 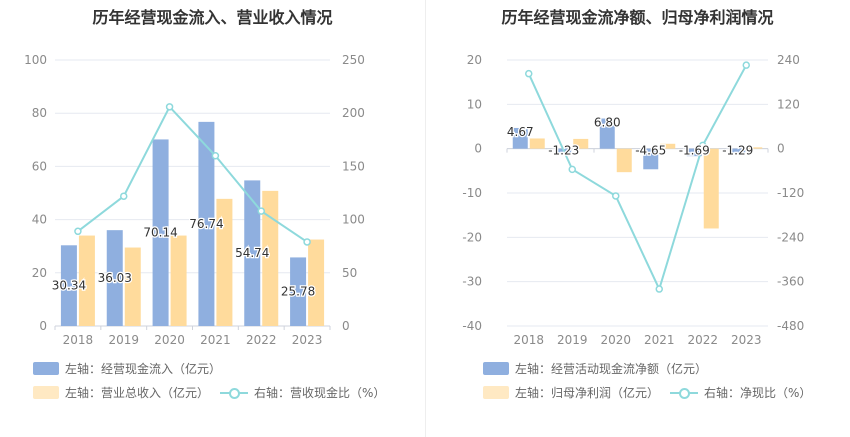 I want to click on bar-data-label: 6.80, so click(x=607, y=123).